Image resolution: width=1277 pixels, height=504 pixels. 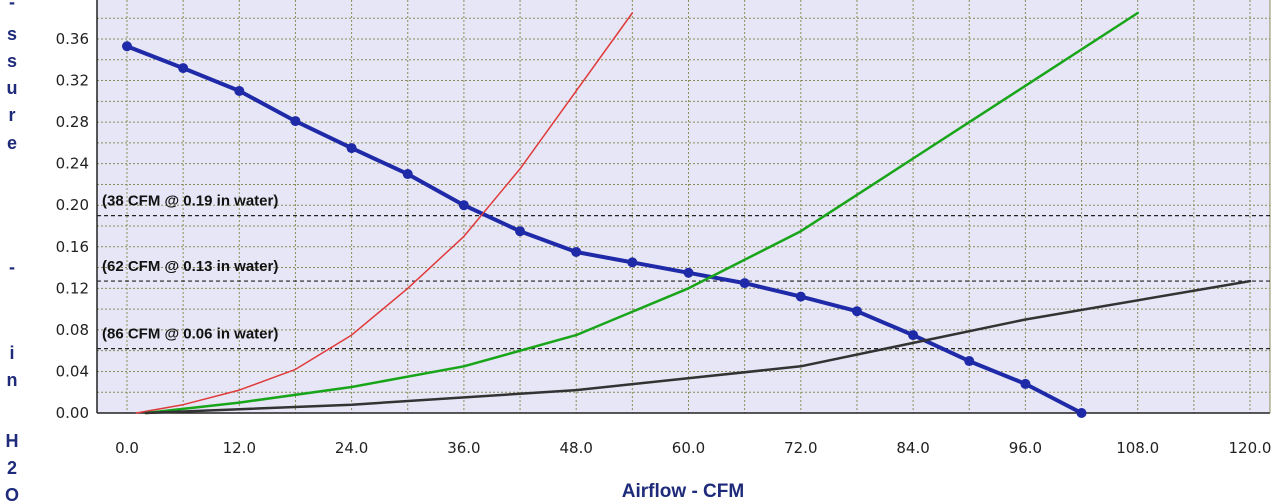 I want to click on y-tick-label: 0.28, so click(x=72, y=122).